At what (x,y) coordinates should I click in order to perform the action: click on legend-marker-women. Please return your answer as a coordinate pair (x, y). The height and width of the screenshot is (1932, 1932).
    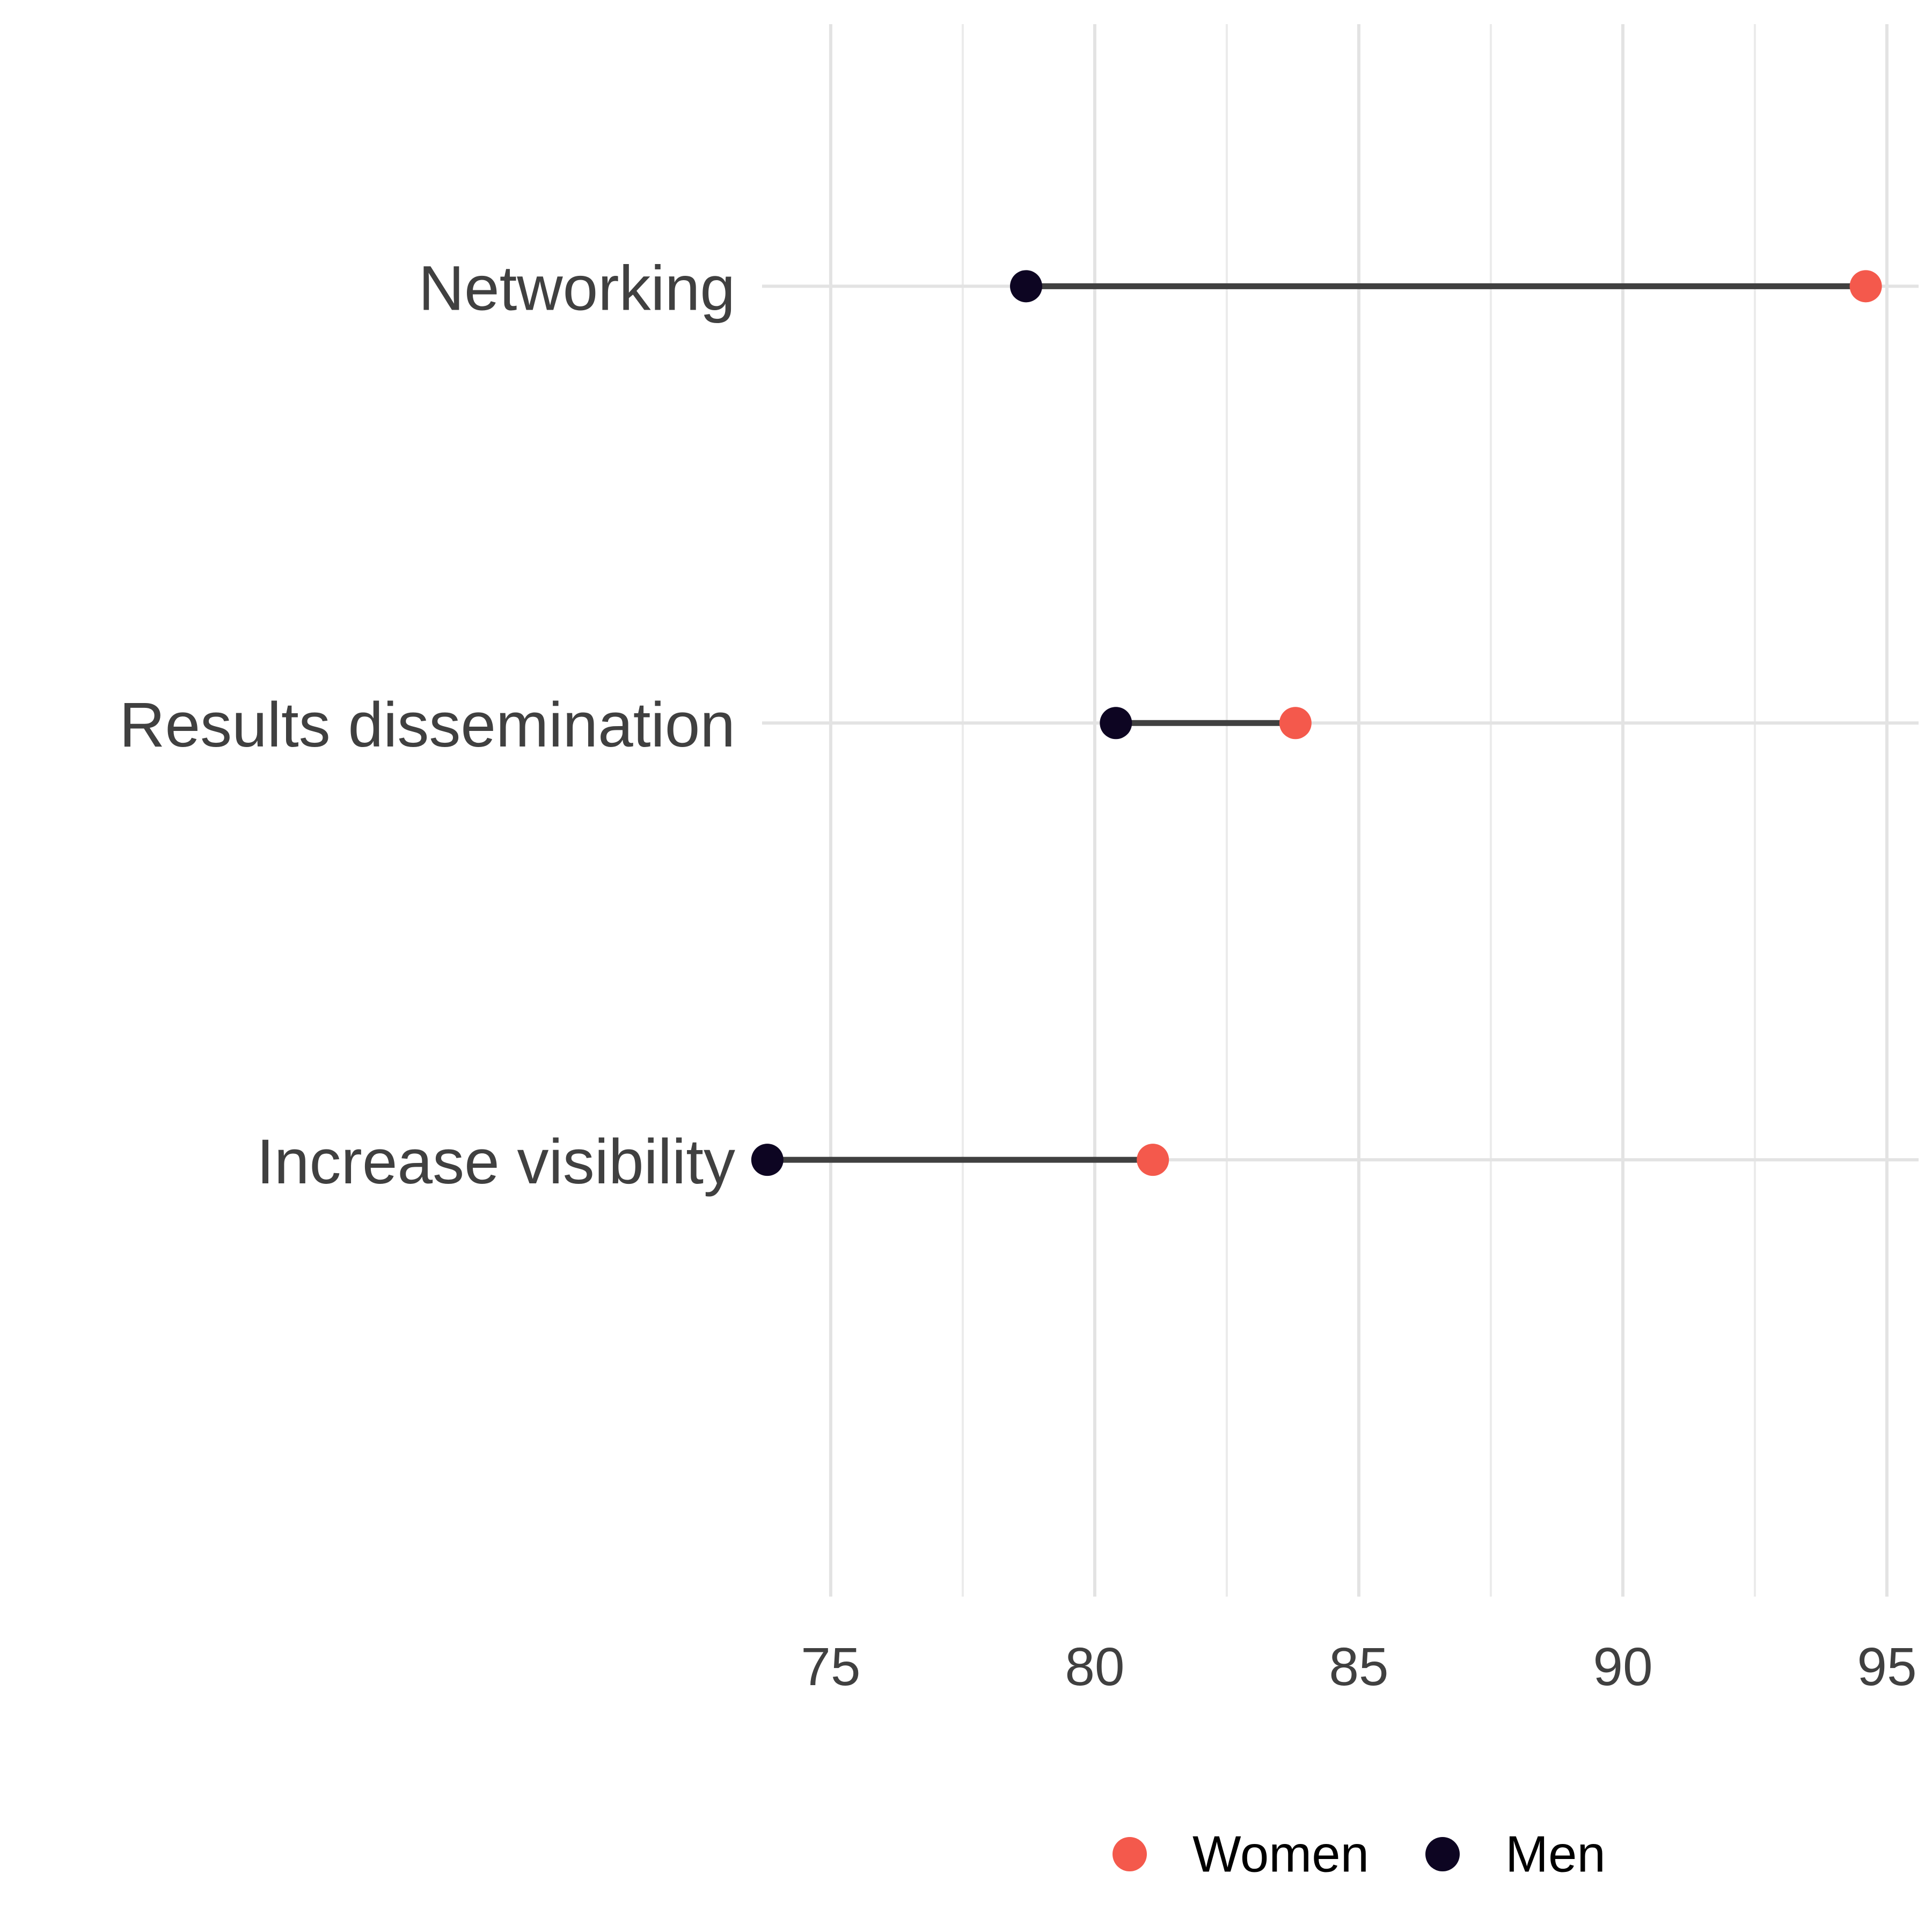
    Looking at the image, I should click on (1130, 1854).